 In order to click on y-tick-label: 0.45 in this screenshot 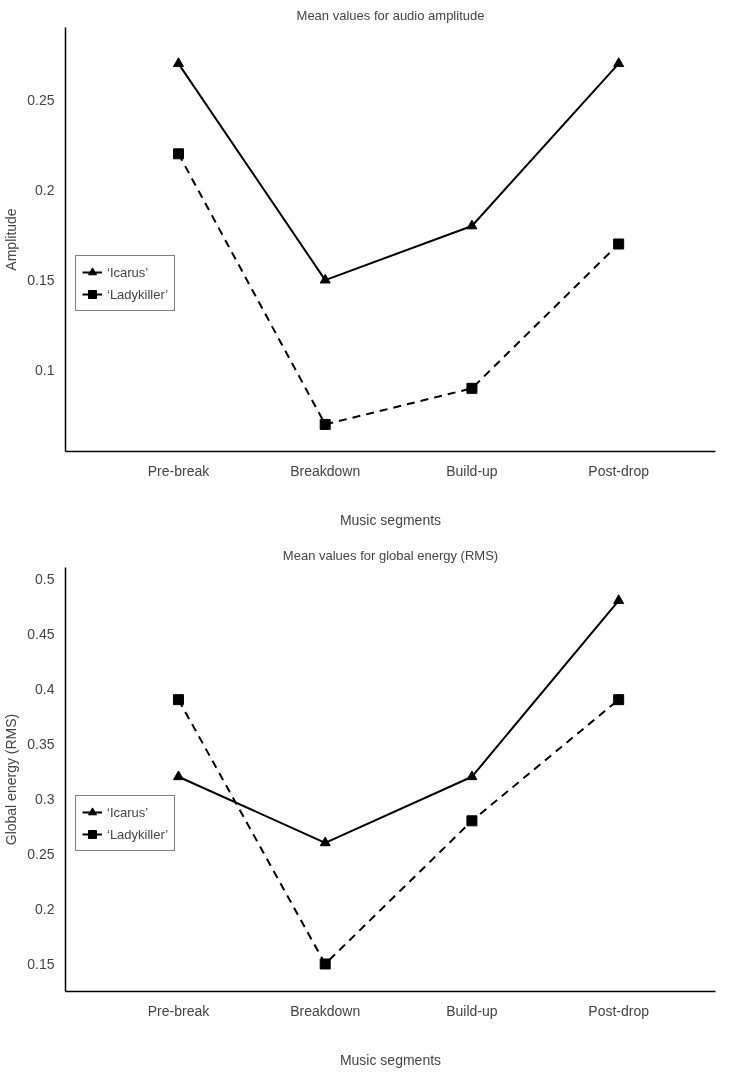, I will do `click(41, 633)`.